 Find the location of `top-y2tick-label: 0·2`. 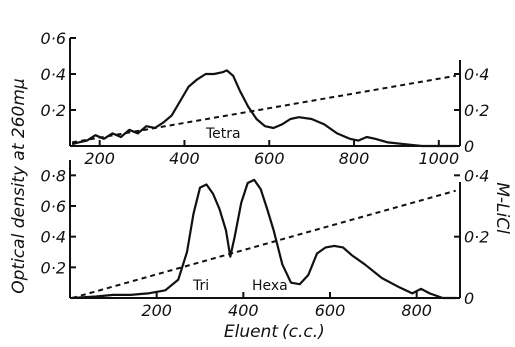

top-y2tick-label: 0·2 is located at coordinates (476, 110).